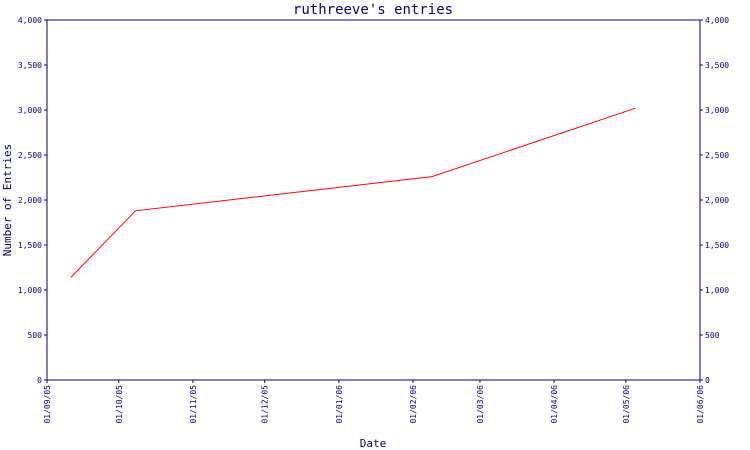  Describe the element at coordinates (717, 20) in the screenshot. I see `y-tick-label-right: 4,000` at that location.